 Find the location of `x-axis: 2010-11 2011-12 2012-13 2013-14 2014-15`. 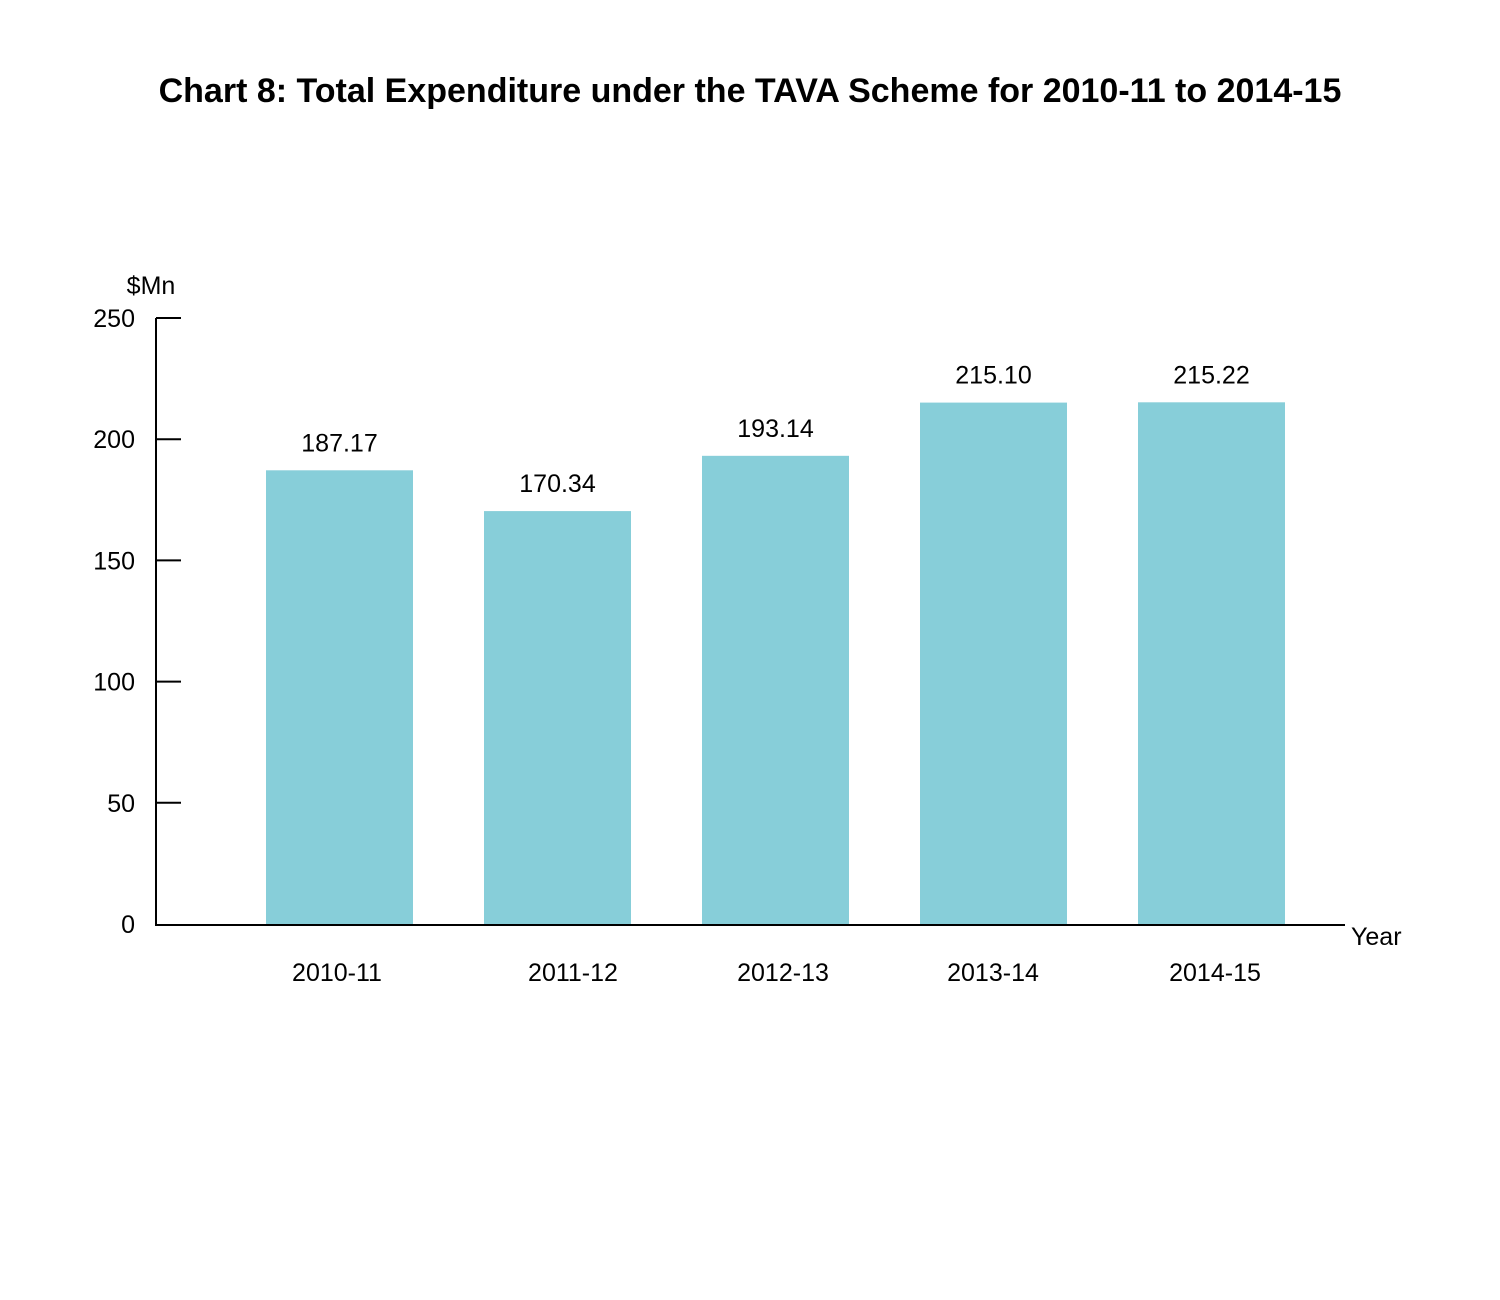

x-axis: 2010-11 2011-12 2012-13 2013-14 2014-15 is located at coordinates (750, 955).